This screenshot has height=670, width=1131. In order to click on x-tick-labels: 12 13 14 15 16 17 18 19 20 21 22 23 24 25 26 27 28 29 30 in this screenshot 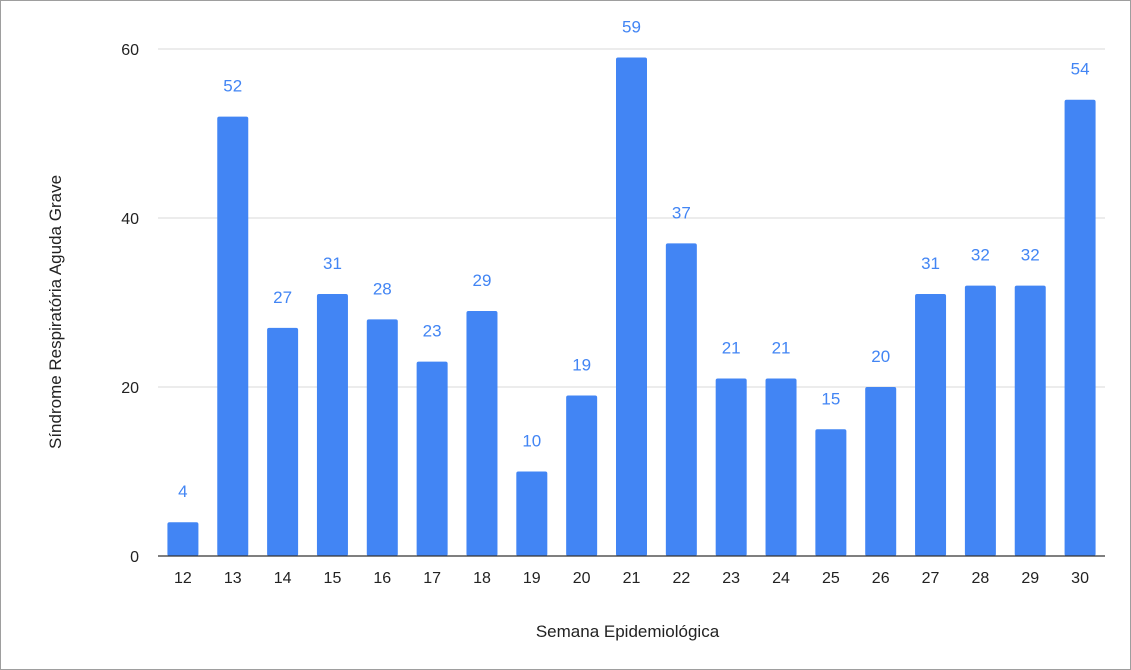, I will do `click(631, 578)`.